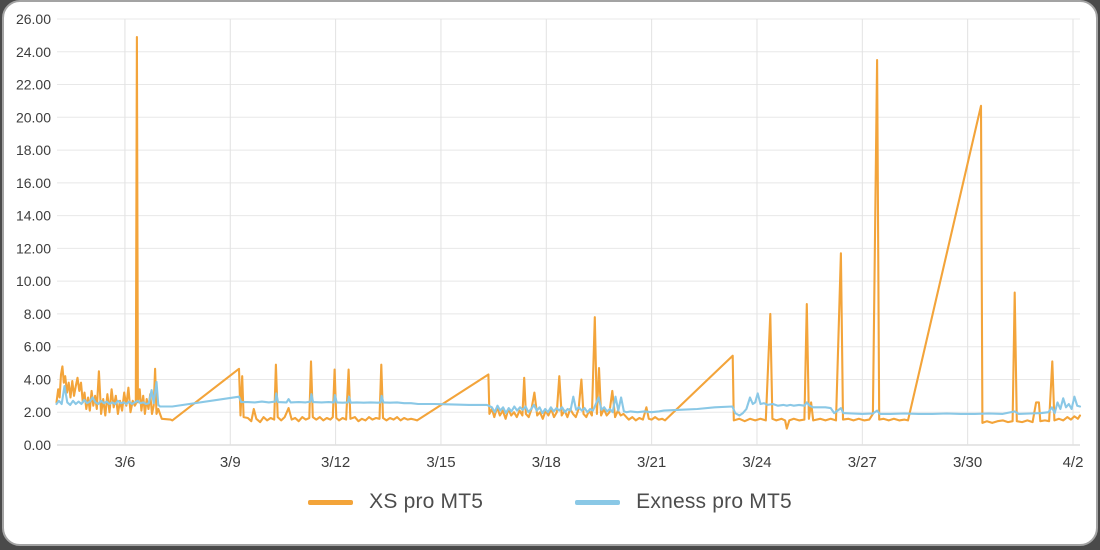  I want to click on legend-label: XS pro MT5, so click(426, 501).